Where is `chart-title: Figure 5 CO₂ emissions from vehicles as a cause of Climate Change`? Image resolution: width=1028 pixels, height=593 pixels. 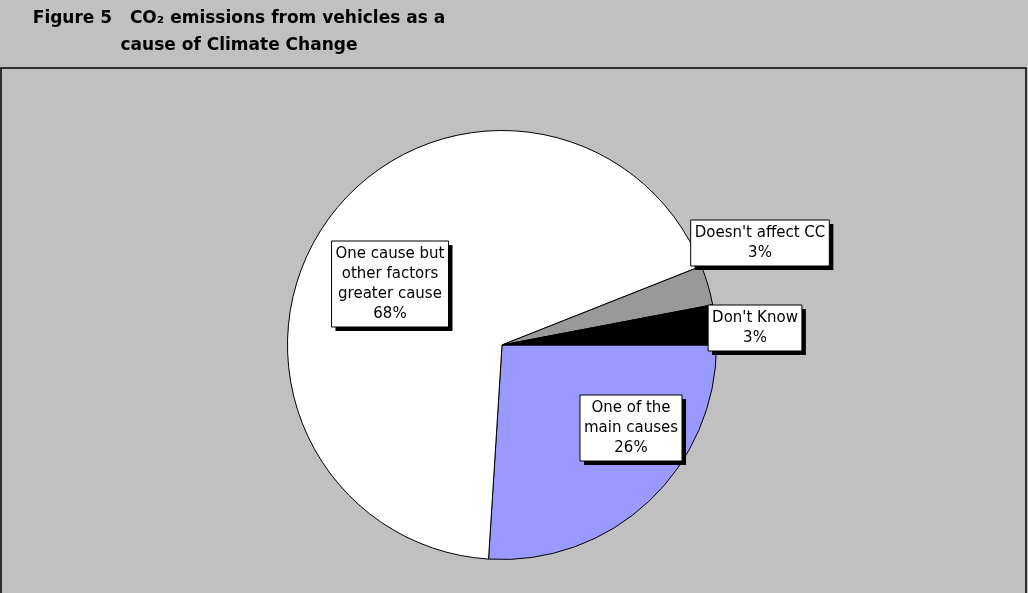
chart-title: Figure 5 CO₂ emissions from vehicles as a cause of Climate Change is located at coordinates (239, 31).